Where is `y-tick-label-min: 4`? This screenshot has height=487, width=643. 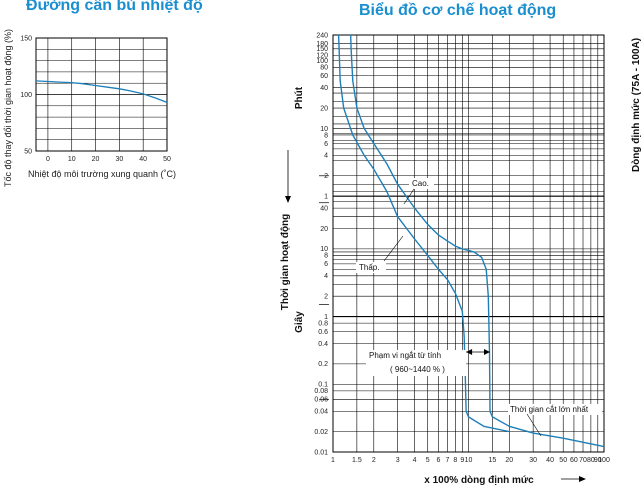 y-tick-label-min: 4 is located at coordinates (326, 156).